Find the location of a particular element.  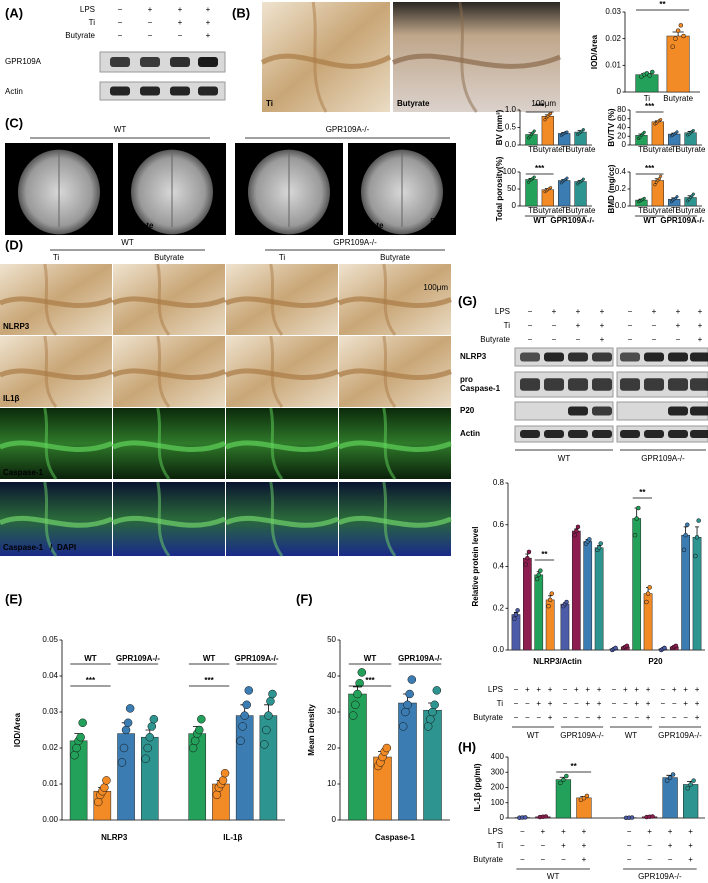

annotation: ** is located at coordinates (574, 766).